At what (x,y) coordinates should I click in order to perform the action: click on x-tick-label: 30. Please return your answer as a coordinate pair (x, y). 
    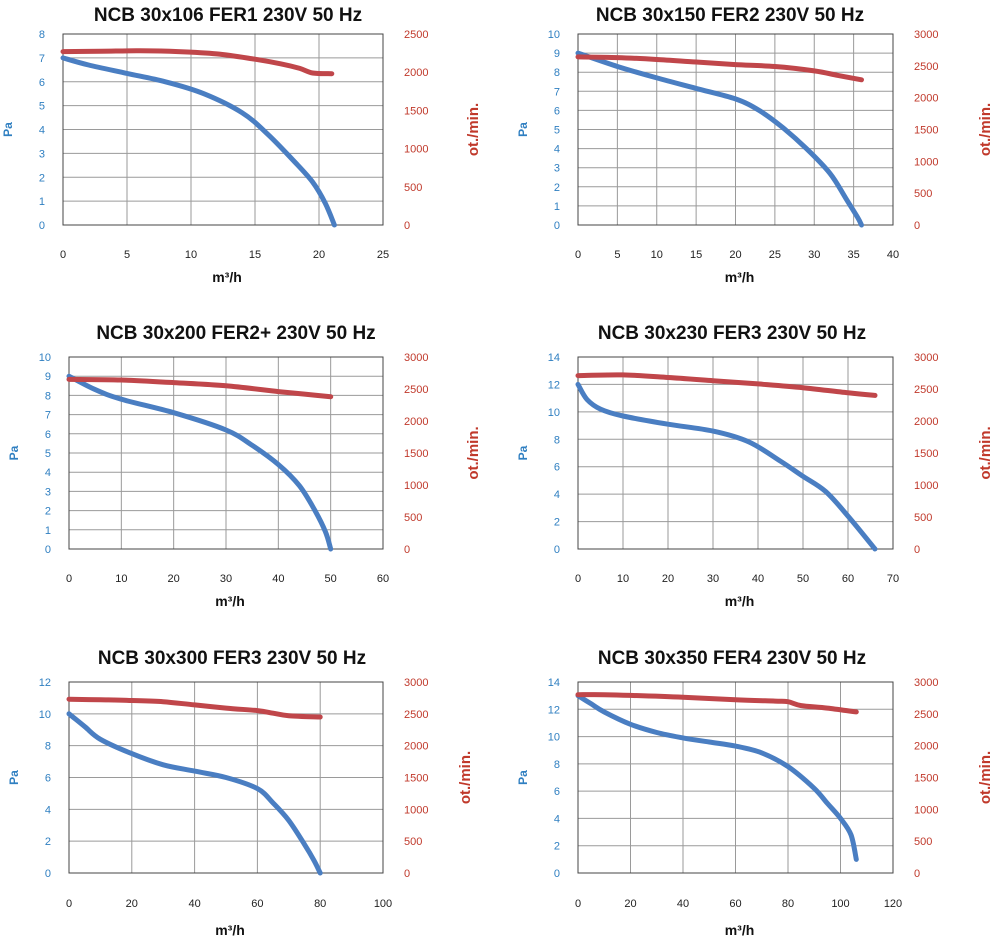
    Looking at the image, I should click on (713, 579).